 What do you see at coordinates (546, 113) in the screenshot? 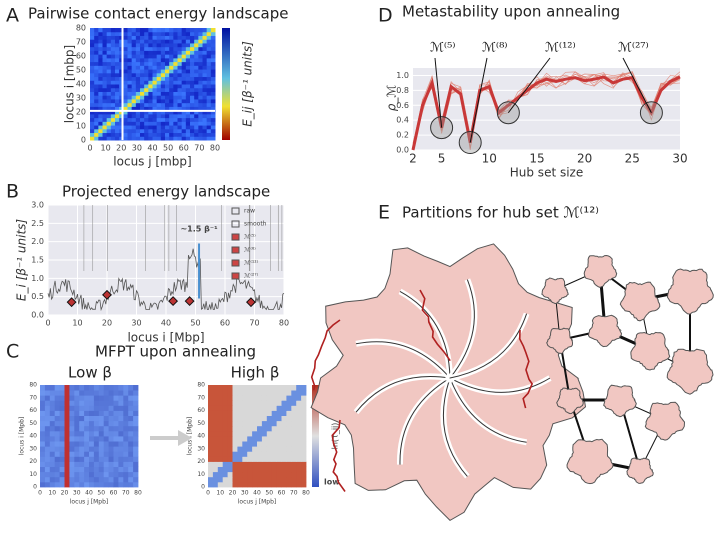
I see `metastability-curve` at bounding box center [546, 113].